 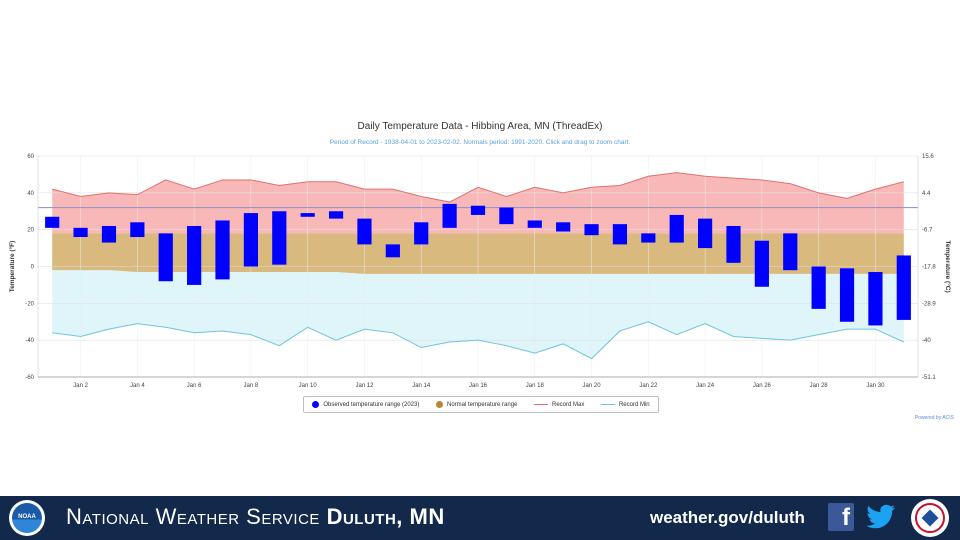 I want to click on twitter-icon, so click(x=881, y=517).